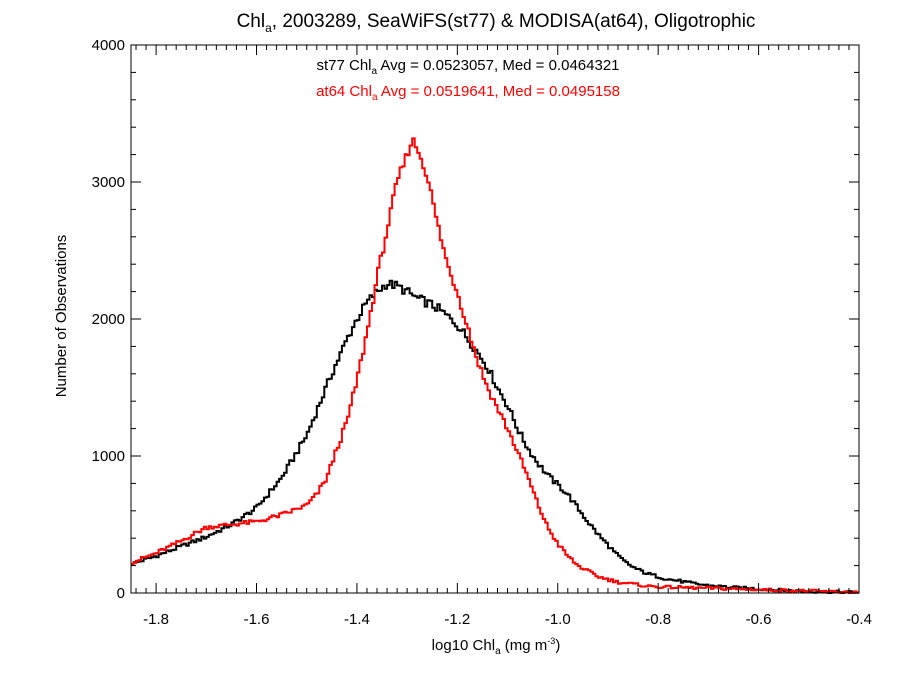  What do you see at coordinates (108, 319) in the screenshot?
I see `y-tick-label: 2000` at bounding box center [108, 319].